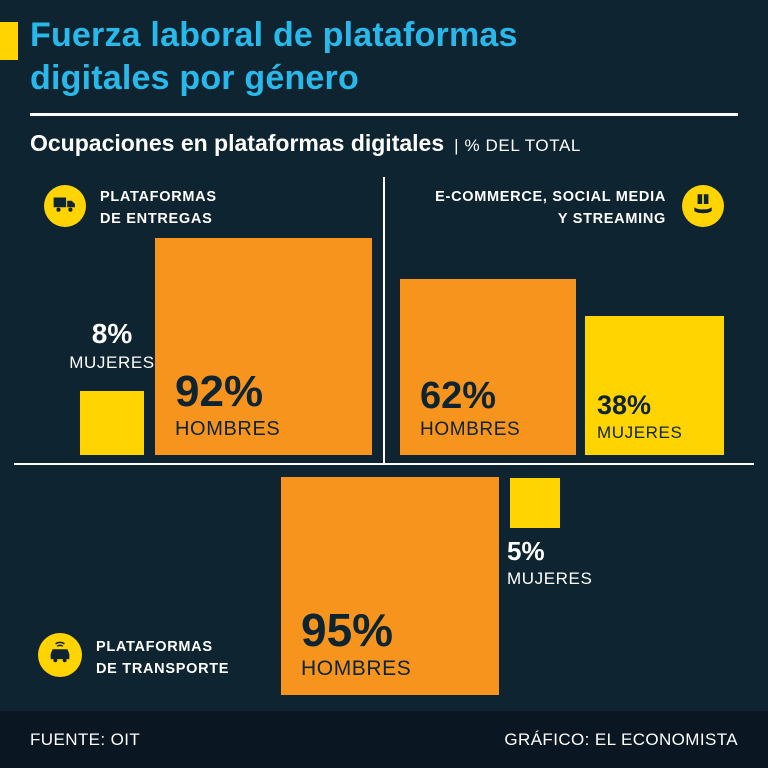  Describe the element at coordinates (162, 659) in the screenshot. I see `transporte-section-label: PLATAFORMAS DE TRANSPORTE` at that location.